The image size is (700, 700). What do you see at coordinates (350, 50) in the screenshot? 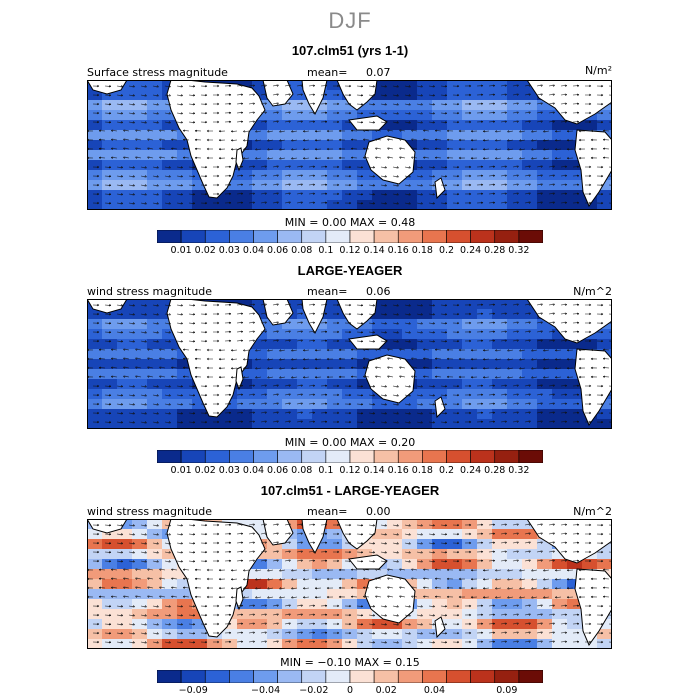
I see `panel-1-title: 107.clm51 (yrs 1-1)` at bounding box center [350, 50].